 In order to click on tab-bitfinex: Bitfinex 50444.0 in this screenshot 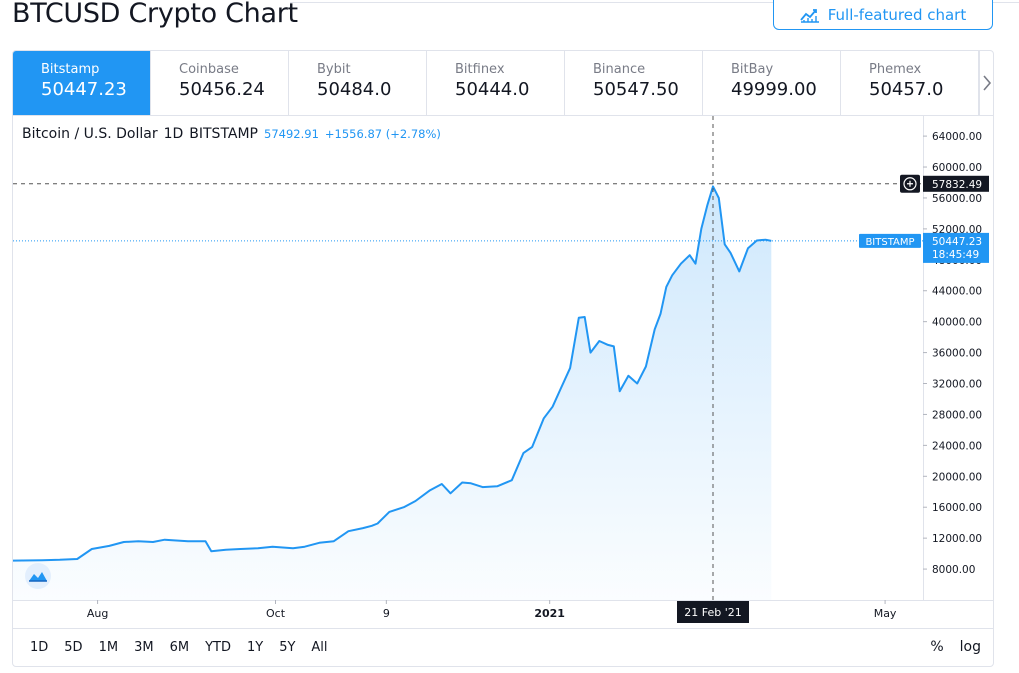, I will do `click(496, 83)`.